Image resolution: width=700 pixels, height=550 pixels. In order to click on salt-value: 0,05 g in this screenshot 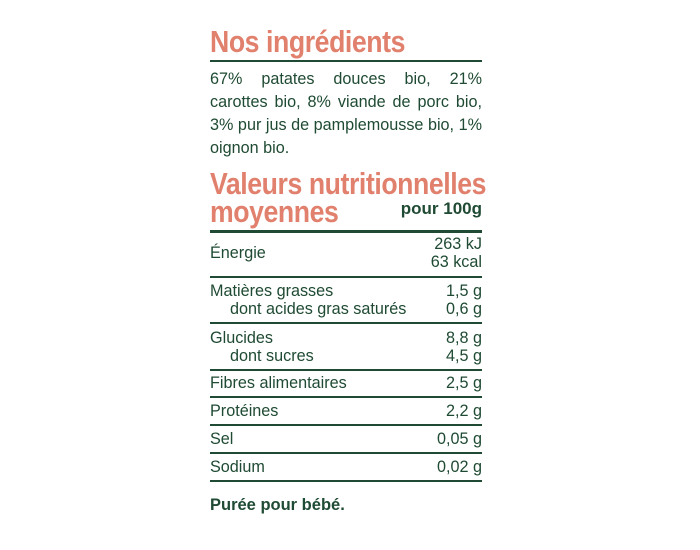, I will do `click(459, 439)`.